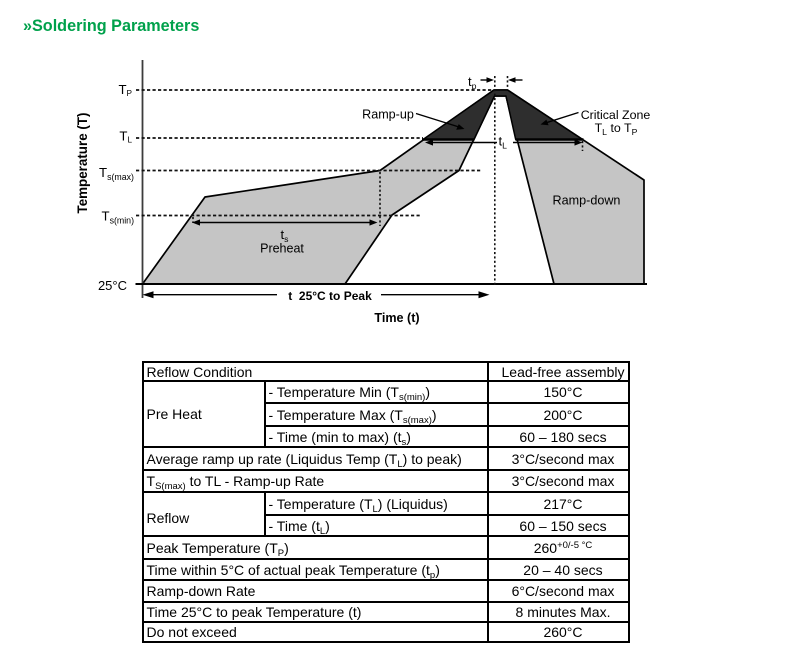  I want to click on svg-text: Time (t), so click(396, 318).